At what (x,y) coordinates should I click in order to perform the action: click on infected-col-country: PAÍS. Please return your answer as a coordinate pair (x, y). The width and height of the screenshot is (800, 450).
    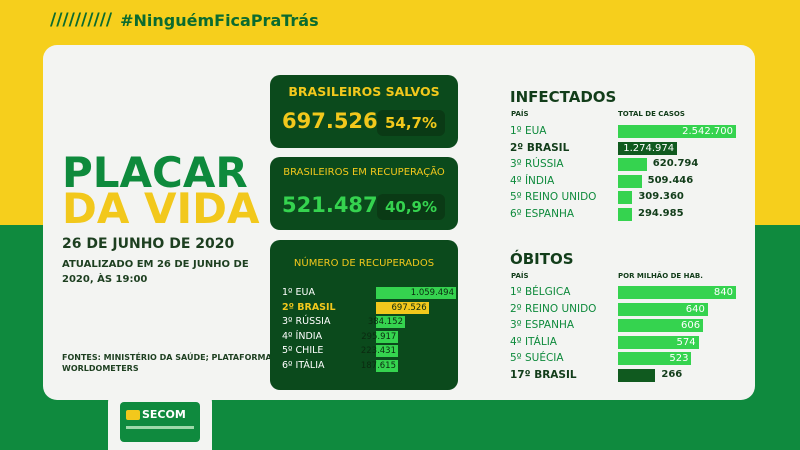
    Looking at the image, I should click on (520, 114).